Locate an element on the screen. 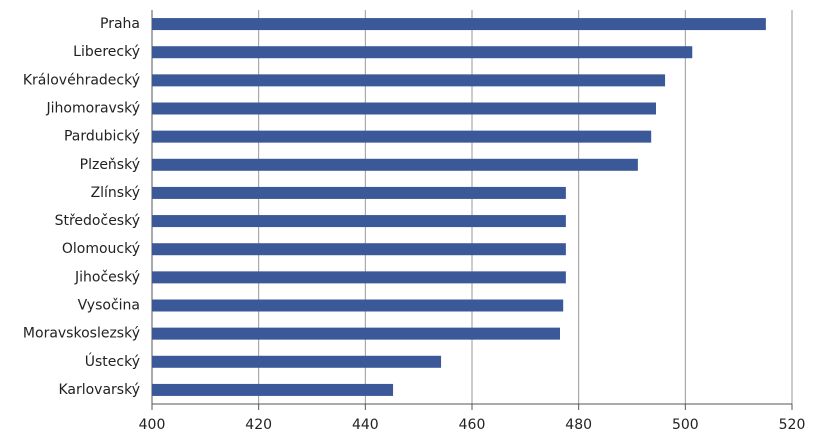  x-tick-label: 460 is located at coordinates (472, 425).